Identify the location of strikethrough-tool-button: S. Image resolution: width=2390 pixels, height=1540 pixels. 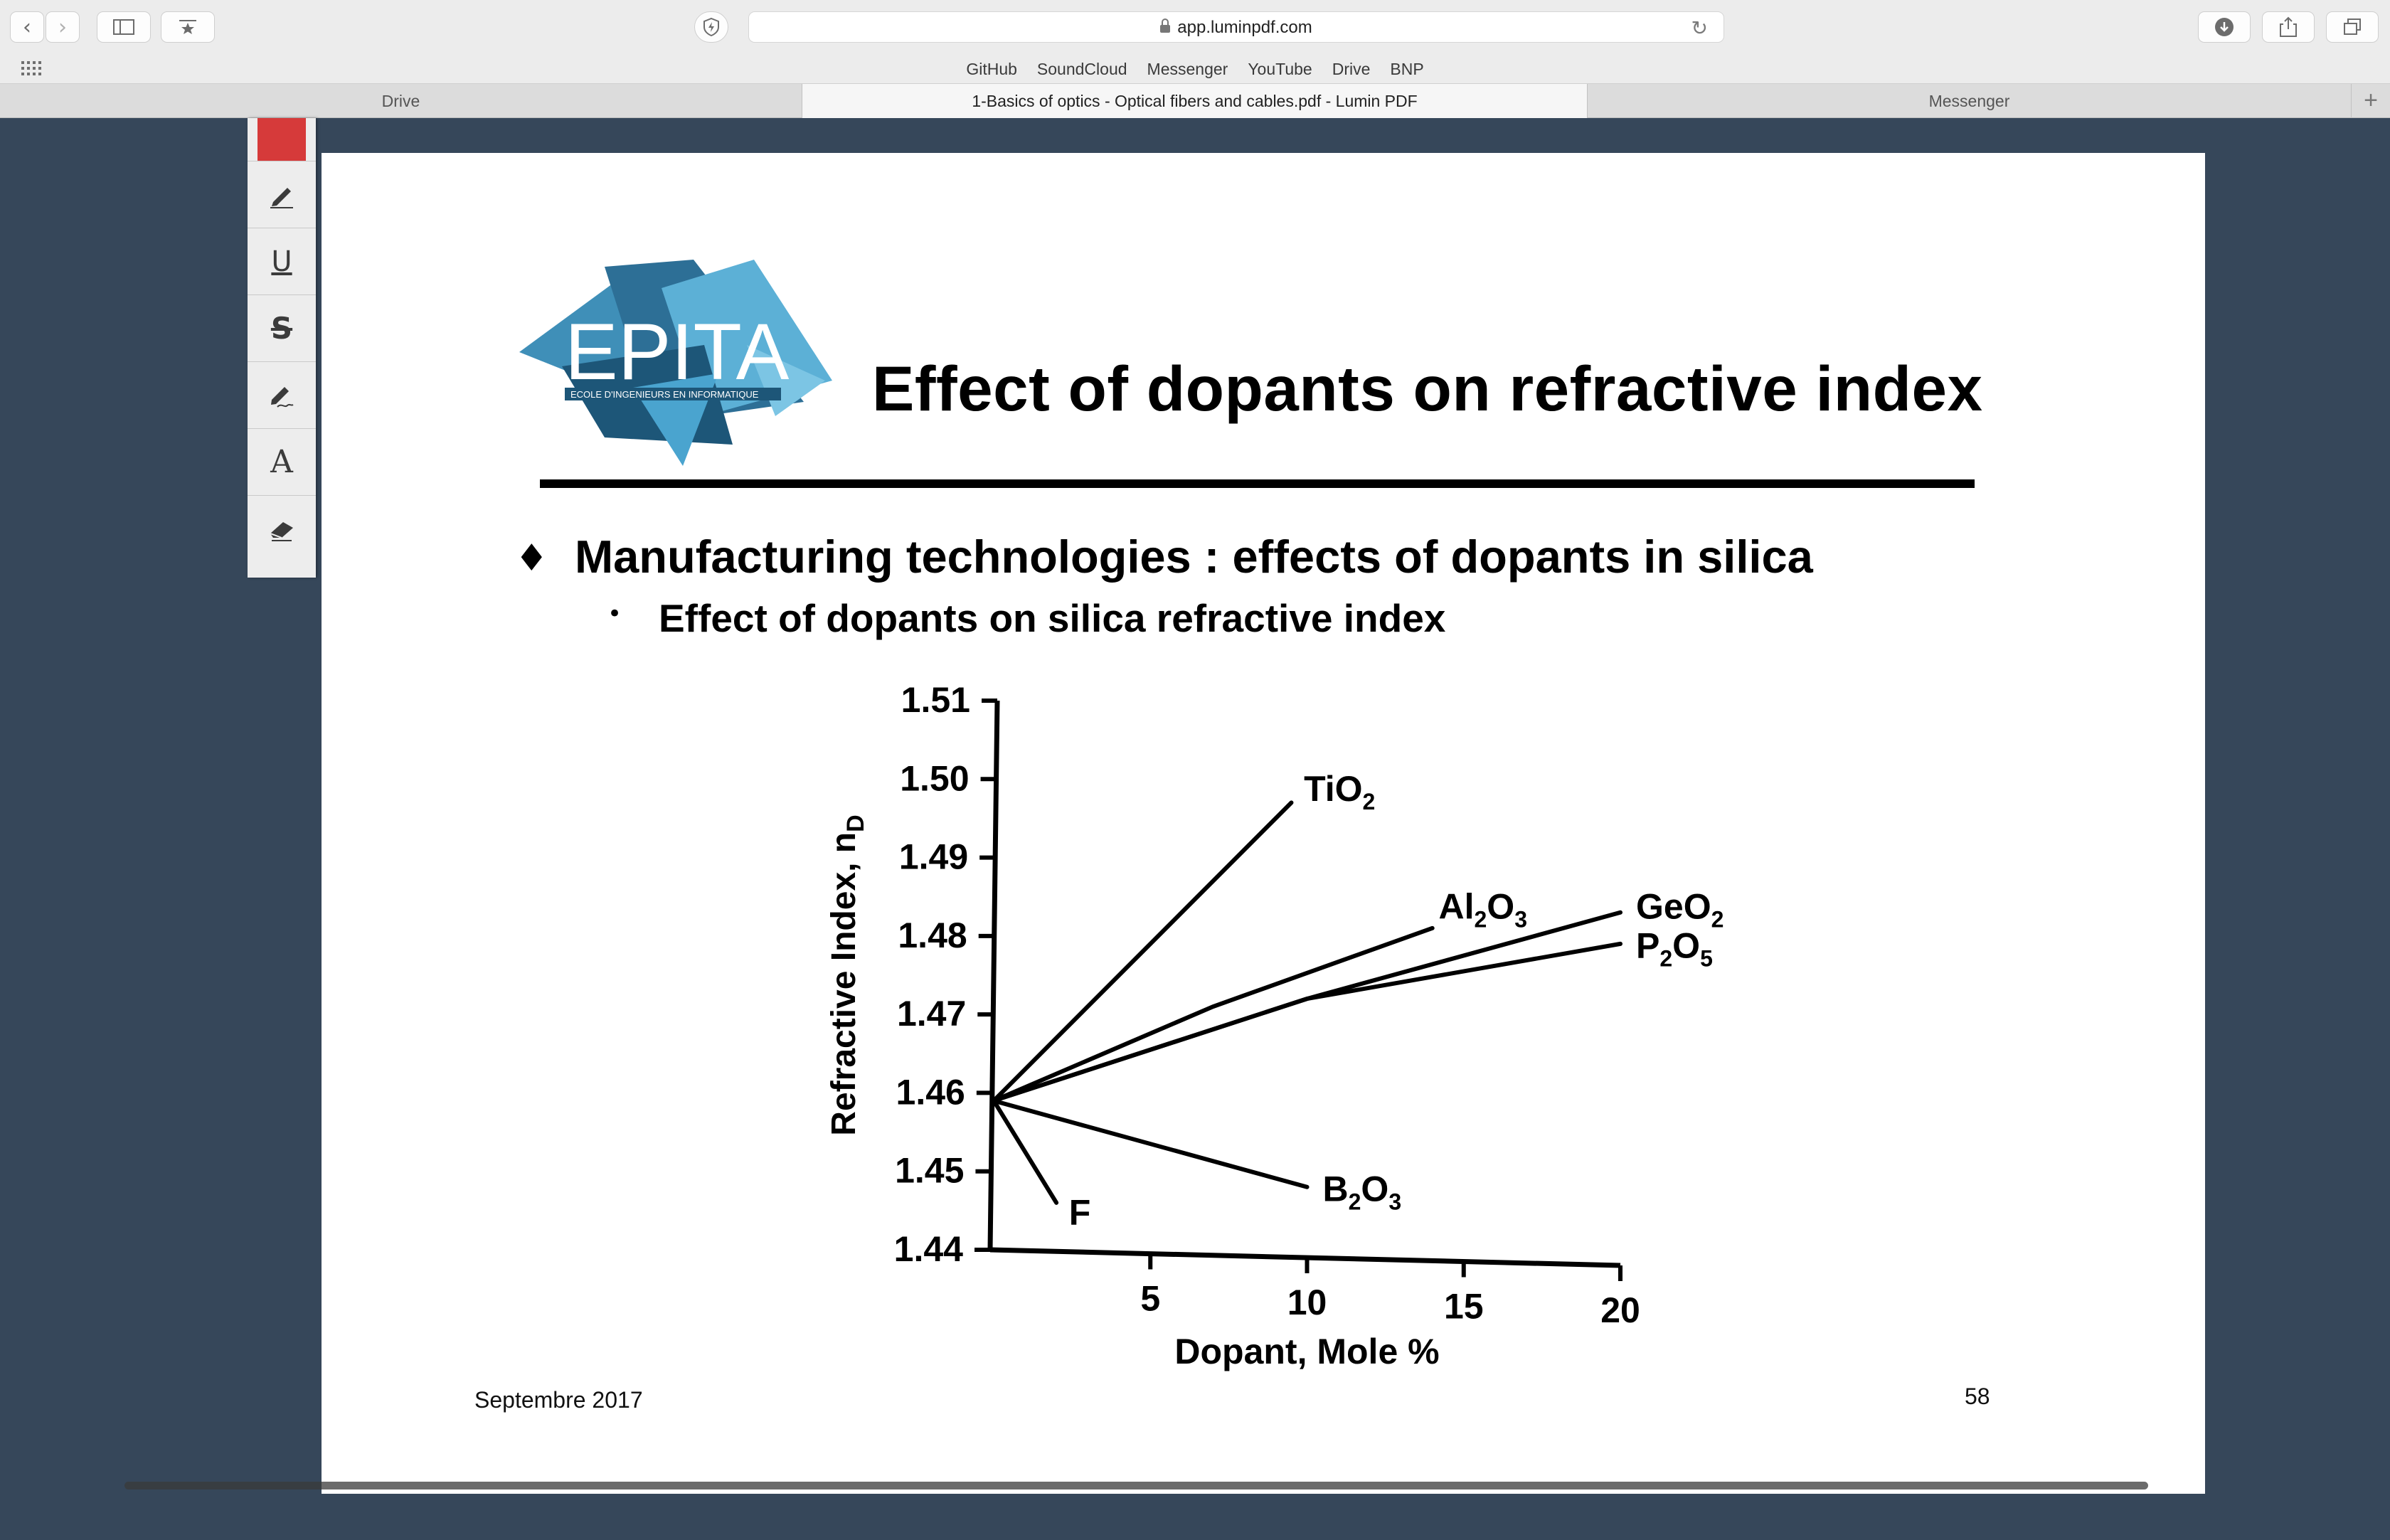
(282, 327).